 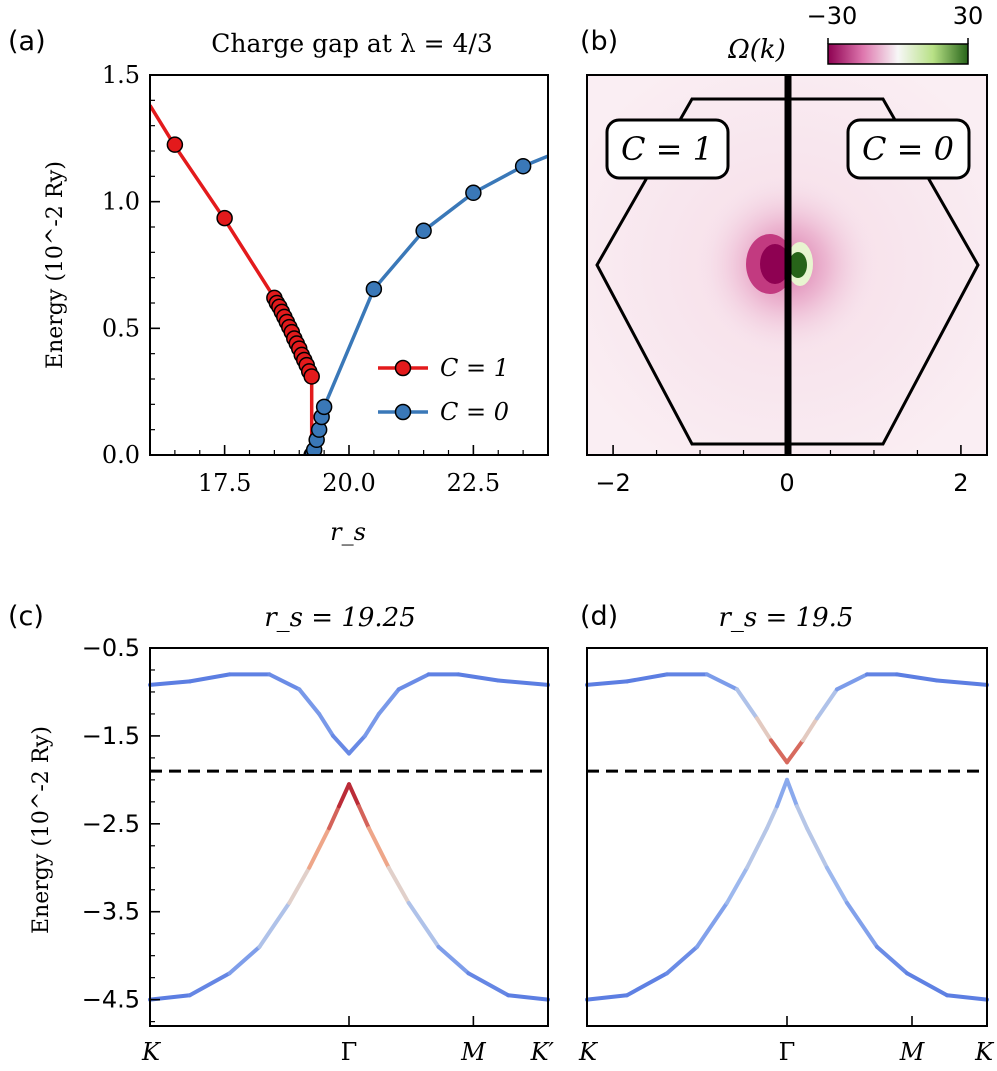 What do you see at coordinates (224, 483) in the screenshot?
I see `x-tick-label: 17.5` at bounding box center [224, 483].